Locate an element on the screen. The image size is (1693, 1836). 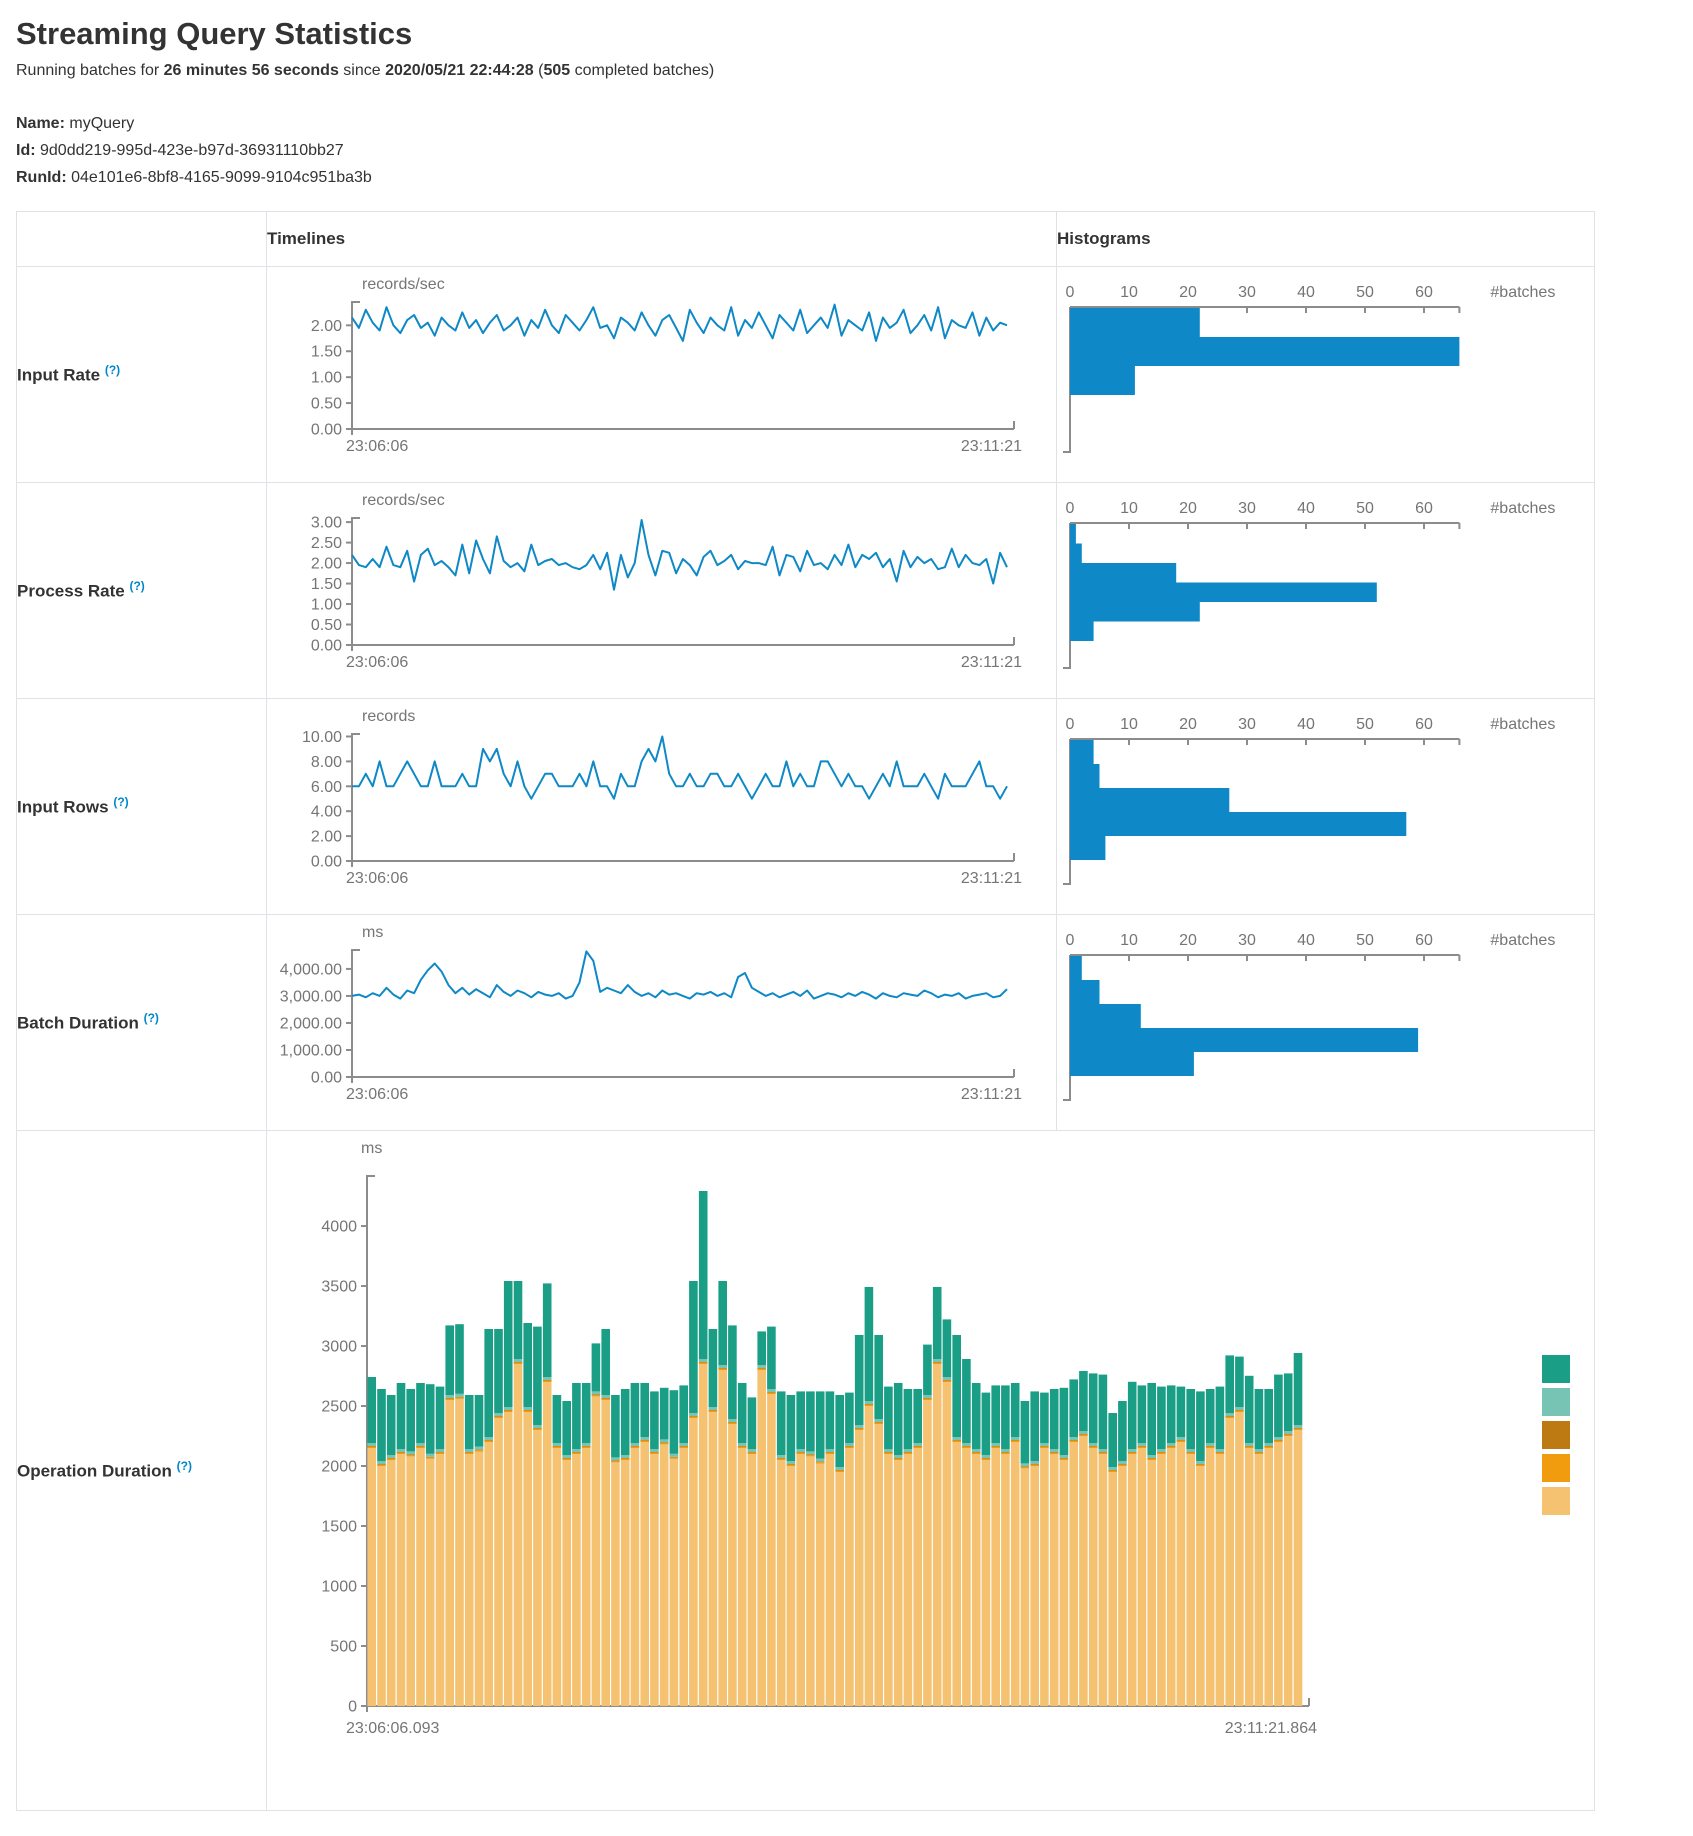
x-start-label: 23:06:06.093 is located at coordinates (393, 1728).